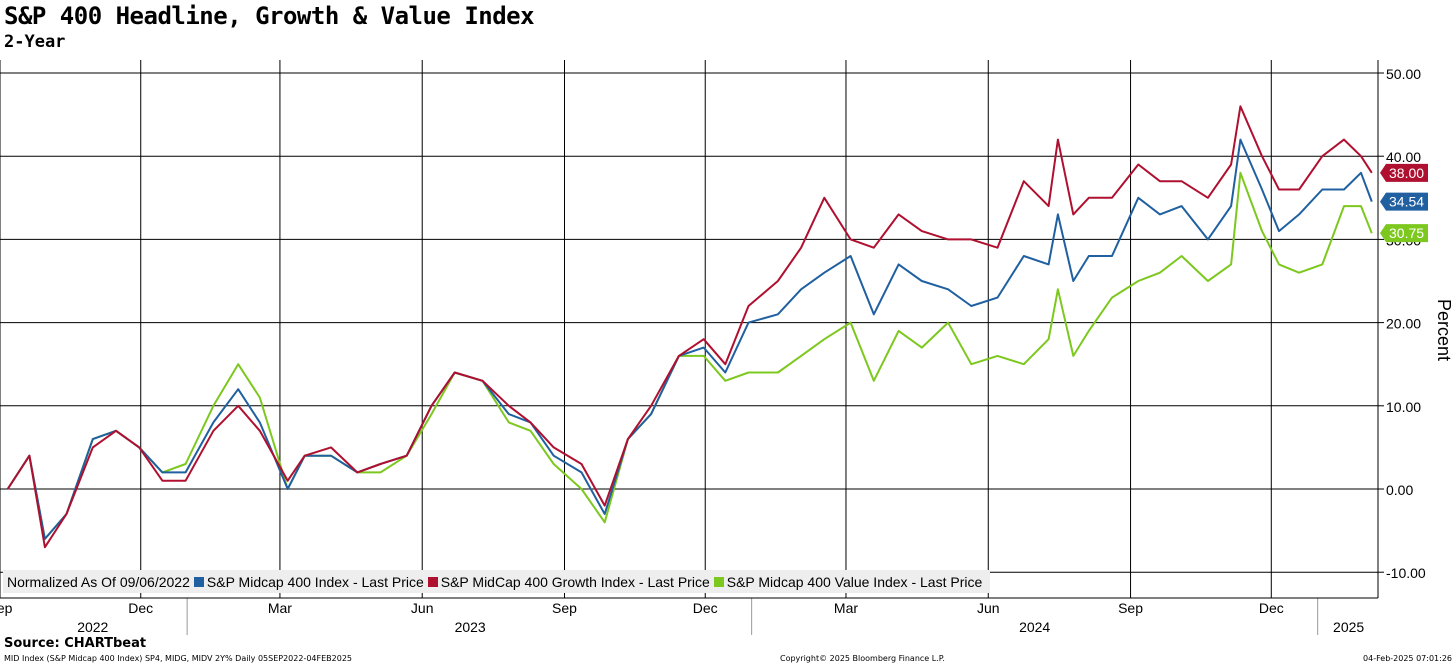 The image size is (1456, 665). Describe the element at coordinates (1403, 74) in the screenshot. I see `y-tick-label: 50.00` at that location.